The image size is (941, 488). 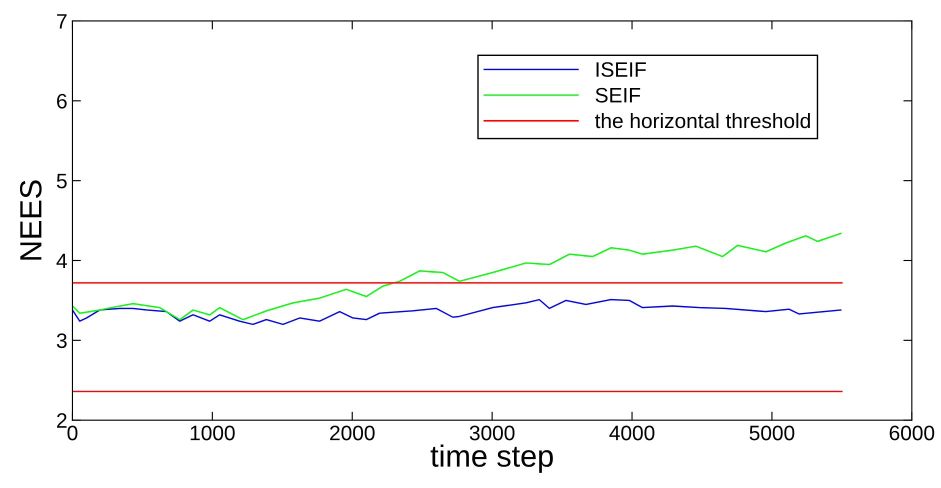 What do you see at coordinates (621, 69) in the screenshot?
I see `legend-label: ISEIF` at bounding box center [621, 69].